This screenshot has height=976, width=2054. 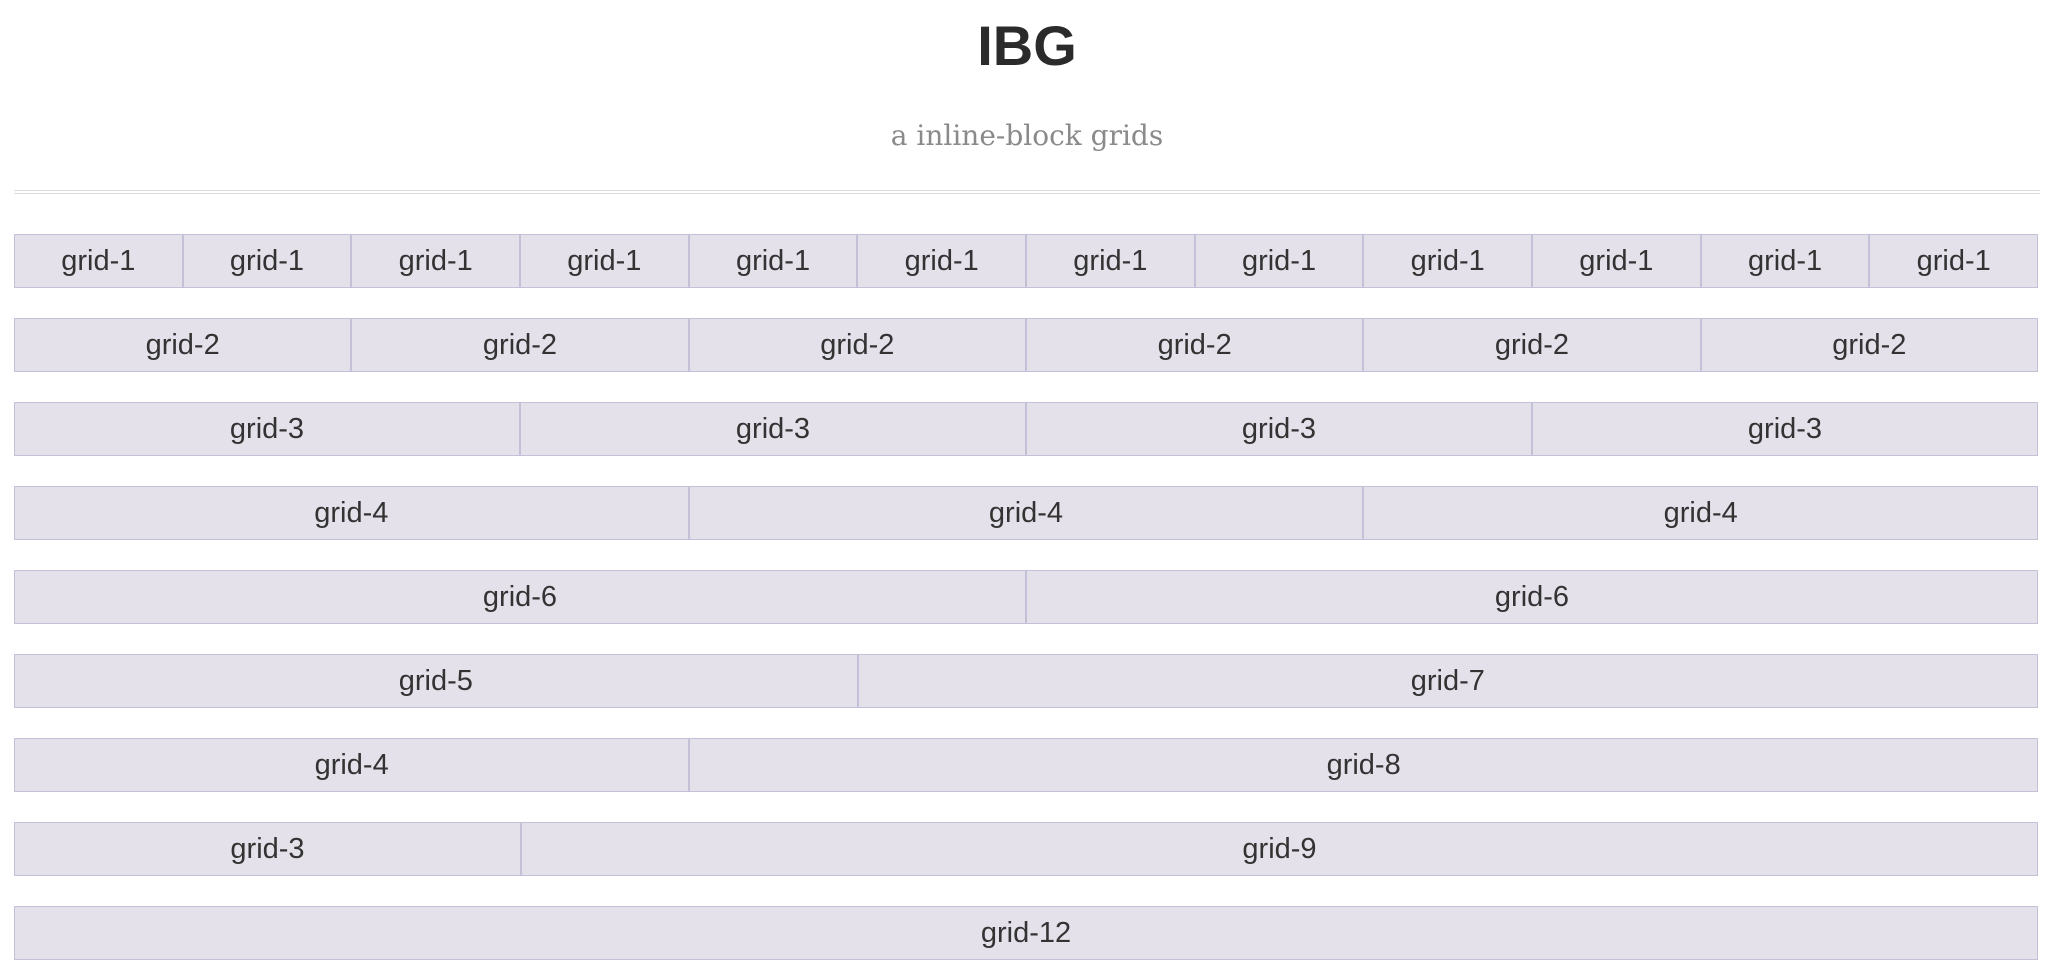 I want to click on grid-row: grid-3 grid-3 grid-3 grid-3, so click(x=1026, y=429).